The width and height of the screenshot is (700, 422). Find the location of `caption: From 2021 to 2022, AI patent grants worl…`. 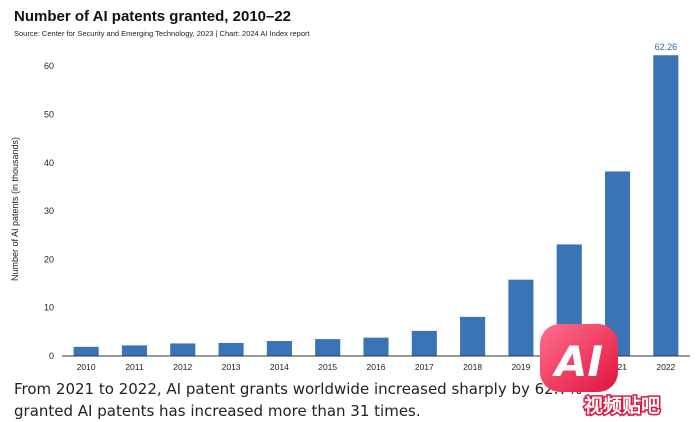

caption: From 2021 to 2022, AI patent grants worl… is located at coordinates (298, 400).